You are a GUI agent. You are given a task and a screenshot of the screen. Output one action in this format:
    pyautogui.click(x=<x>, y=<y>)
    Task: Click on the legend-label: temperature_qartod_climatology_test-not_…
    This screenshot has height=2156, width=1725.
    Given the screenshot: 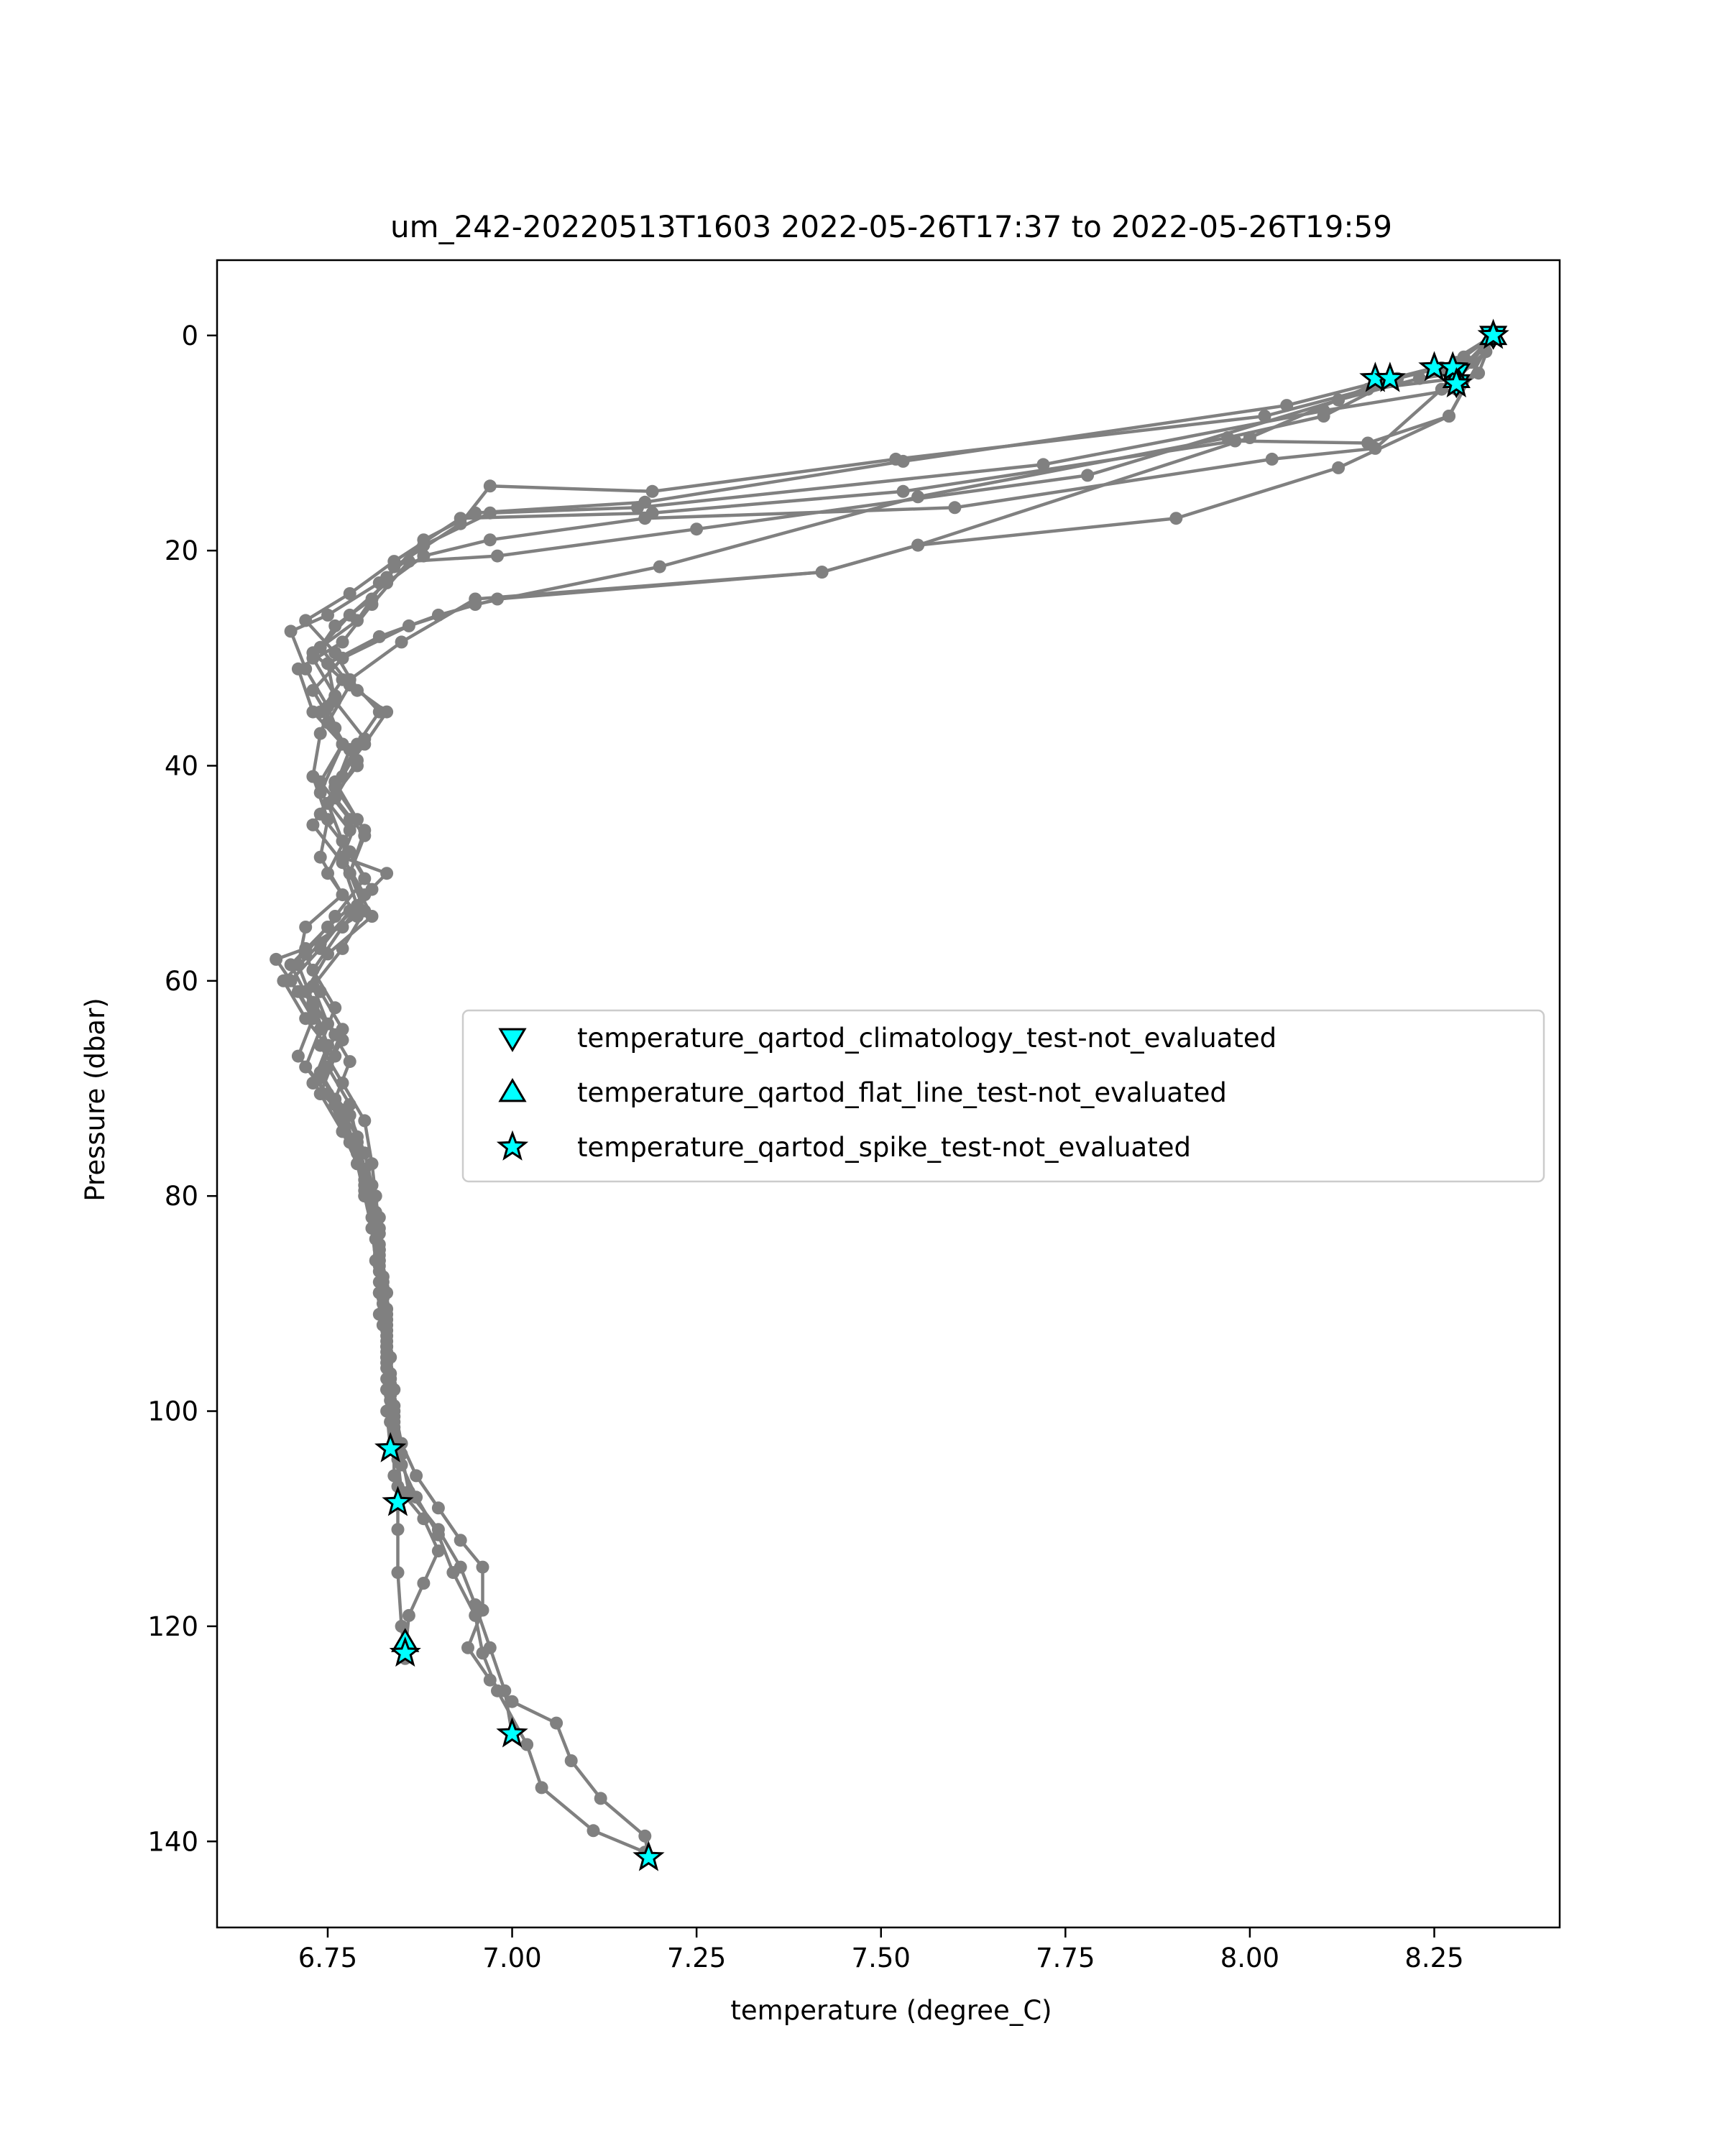 What is the action you would take?
    pyautogui.click(x=926, y=1038)
    